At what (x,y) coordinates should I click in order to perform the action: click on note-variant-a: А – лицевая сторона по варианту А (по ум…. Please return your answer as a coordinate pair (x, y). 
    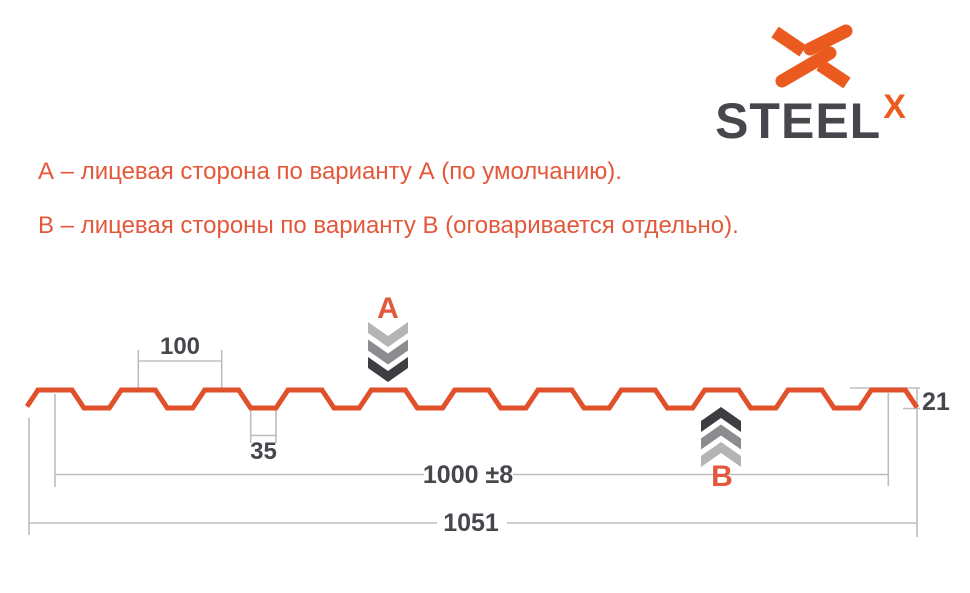
    Looking at the image, I should click on (330, 171).